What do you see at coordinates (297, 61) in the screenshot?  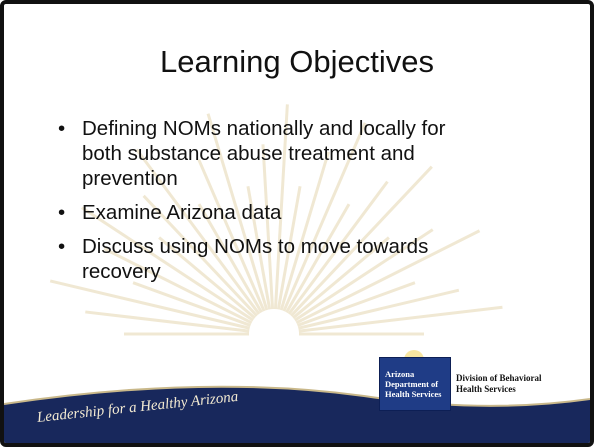 I see `slide-title: Learning Objectives` at bounding box center [297, 61].